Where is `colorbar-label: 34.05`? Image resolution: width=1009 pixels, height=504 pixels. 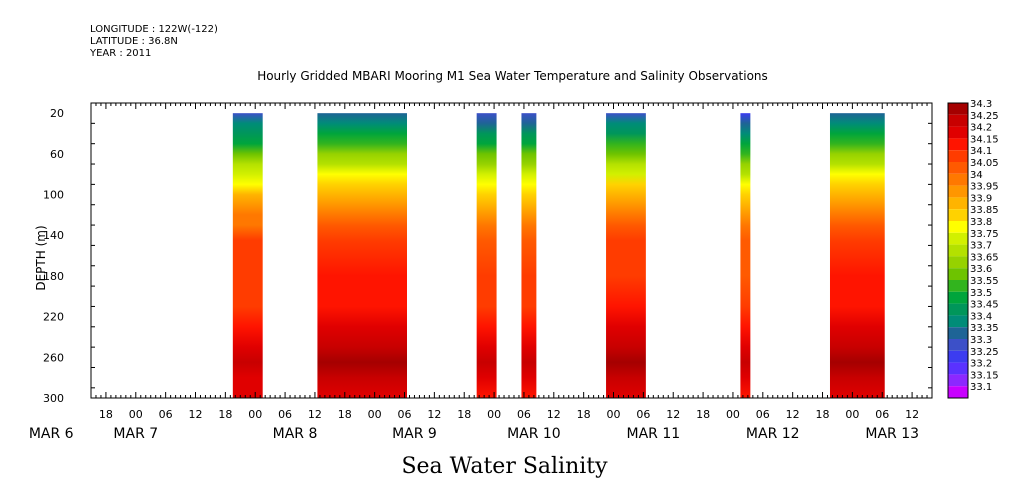
colorbar-label: 34.05 is located at coordinates (984, 163).